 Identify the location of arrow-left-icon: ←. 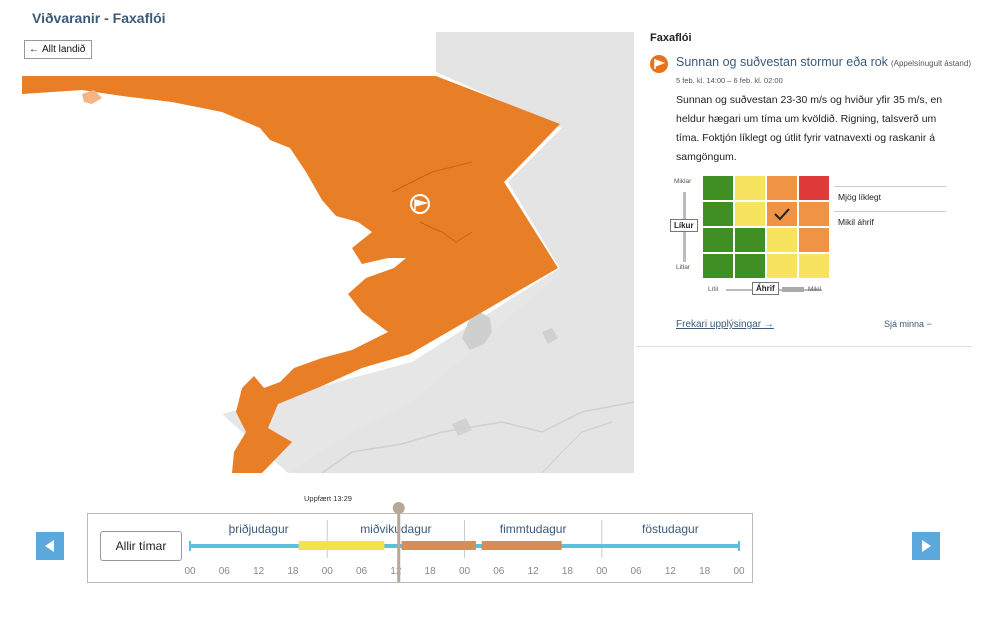
(34, 49).